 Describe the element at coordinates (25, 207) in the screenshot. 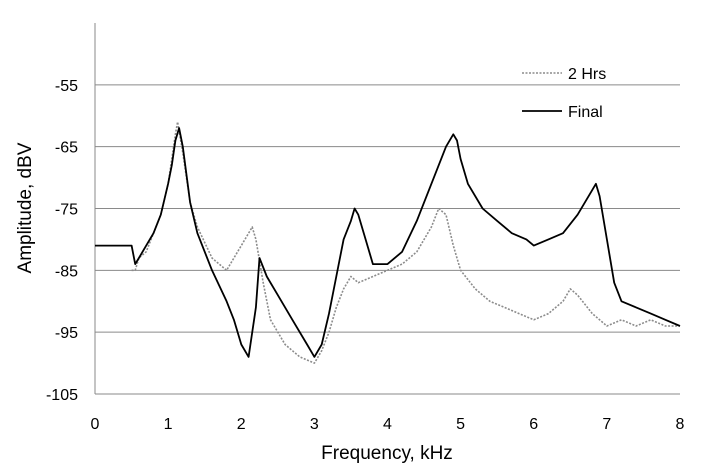

I see `y-axis-title: Amplitude, dBV` at that location.